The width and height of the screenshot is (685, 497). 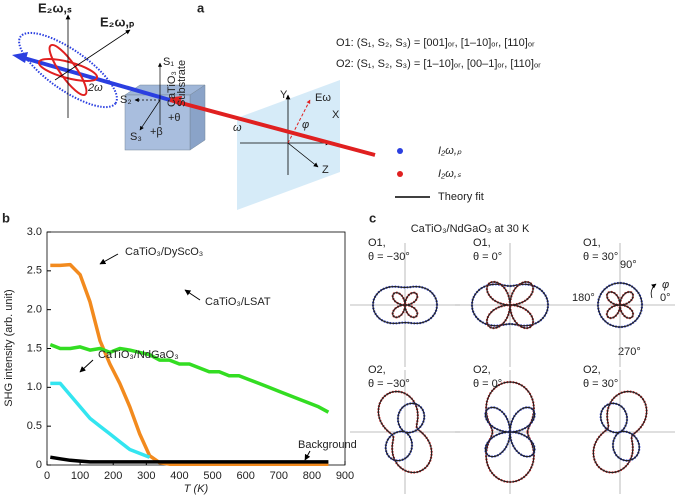 I want to click on substrate-label: CaTiO₃, so click(x=172, y=89).